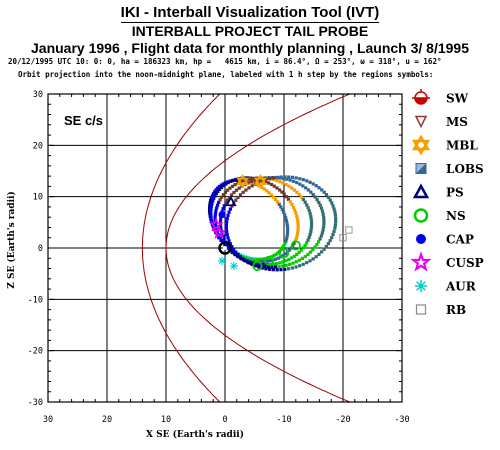 Image resolution: width=500 pixels, height=450 pixels. I want to click on project-subtitle: INTERBALL PROJECT TAIL PROBE, so click(250, 31).